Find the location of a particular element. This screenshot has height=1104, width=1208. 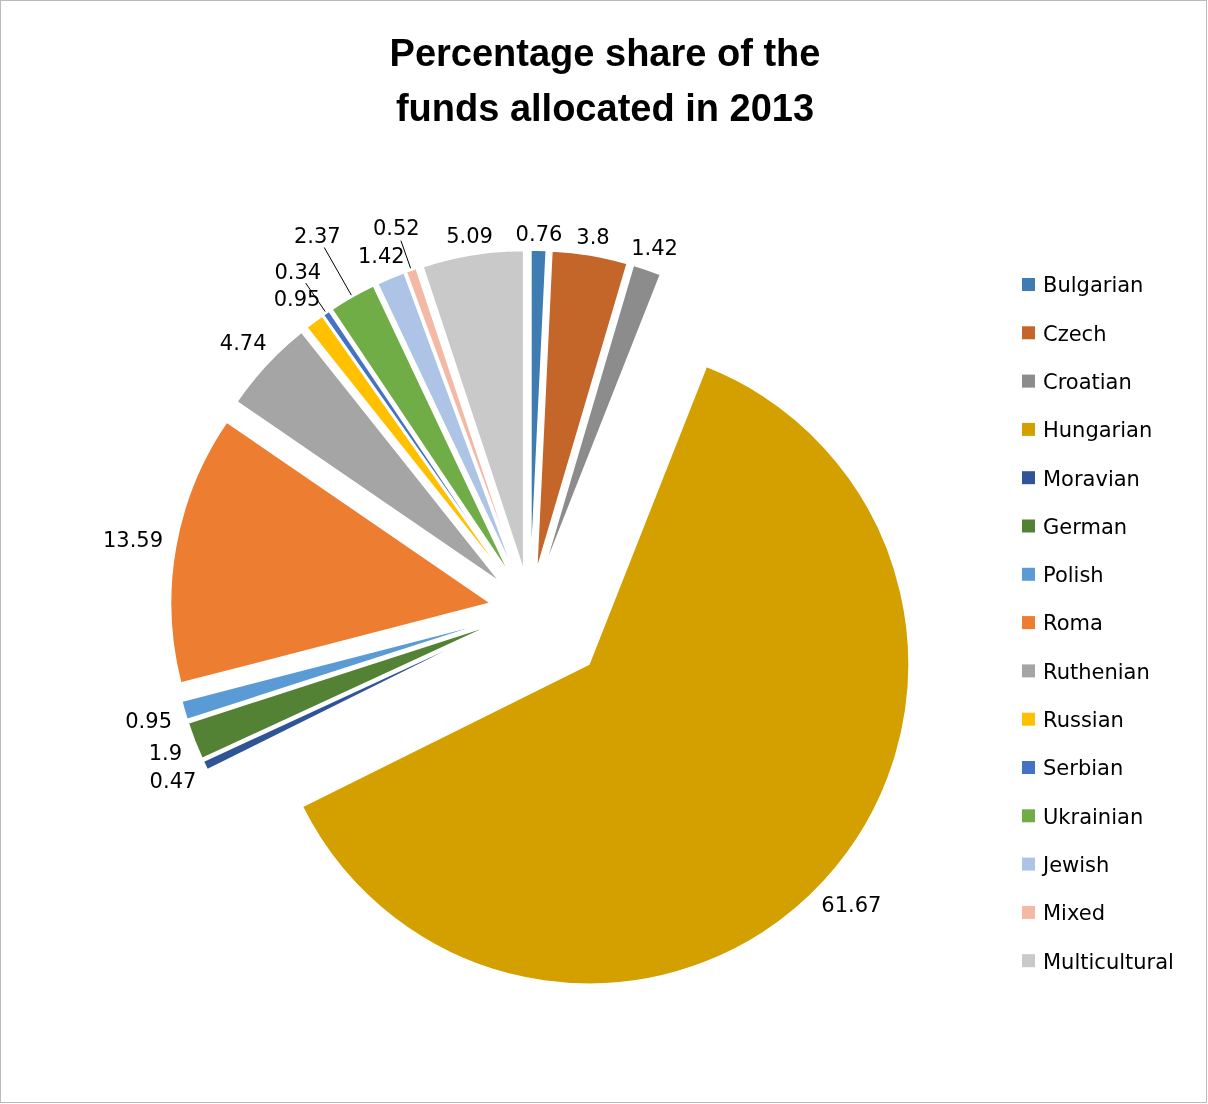

legend-label: German is located at coordinates (1085, 526).